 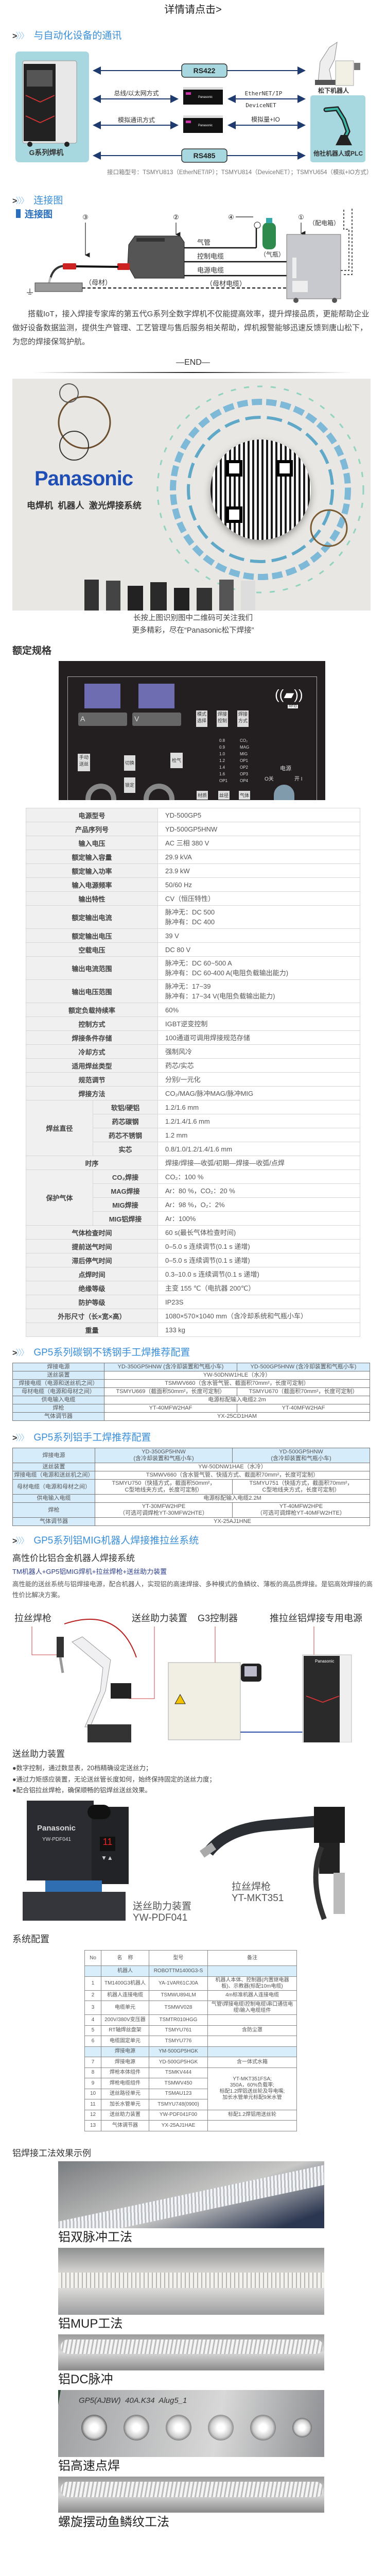 I want to click on spec-value: 主变 155 ℃（电抗器 200℃）, so click(x=258, y=1288).